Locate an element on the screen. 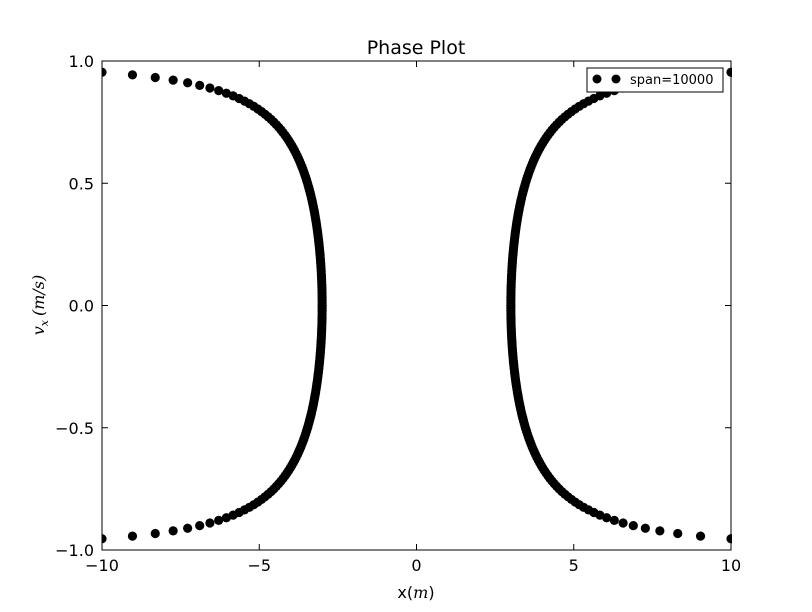 This screenshot has height=612, width=812. legend-box is located at coordinates (655, 80).